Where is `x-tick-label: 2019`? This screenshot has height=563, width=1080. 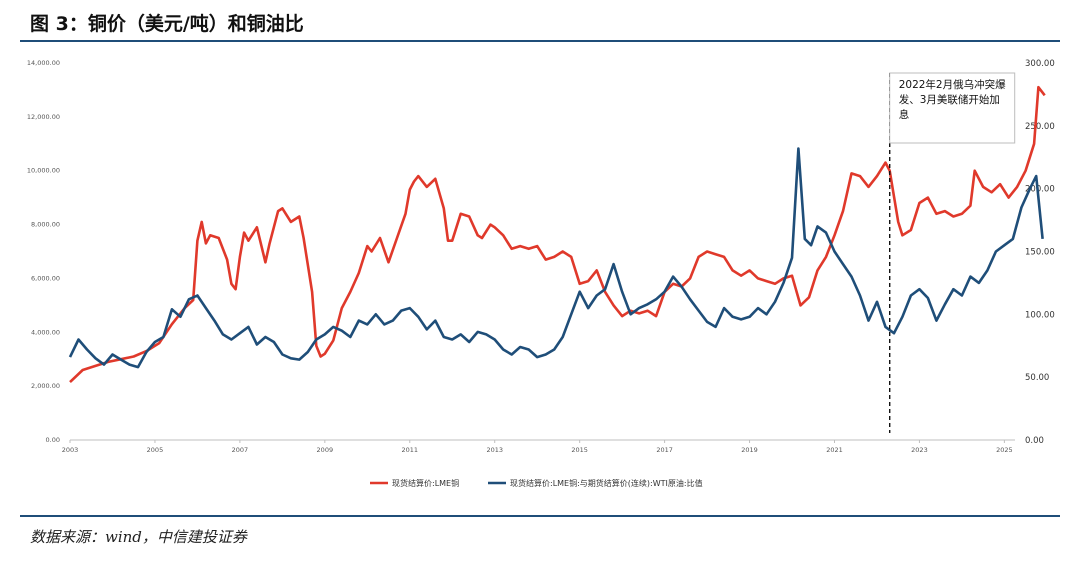 x-tick-label: 2019 is located at coordinates (749, 450).